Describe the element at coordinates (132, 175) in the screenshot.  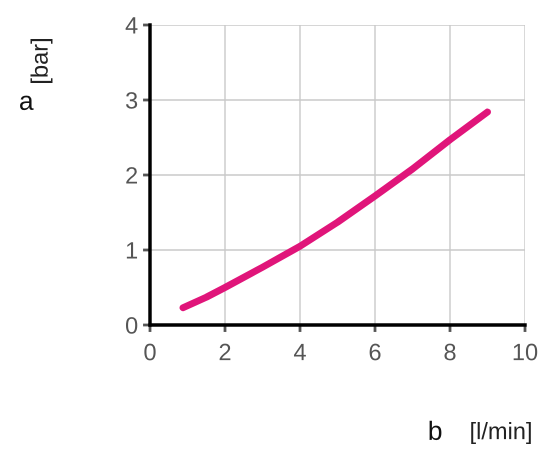
I see `y-tick-label: 2` at that location.